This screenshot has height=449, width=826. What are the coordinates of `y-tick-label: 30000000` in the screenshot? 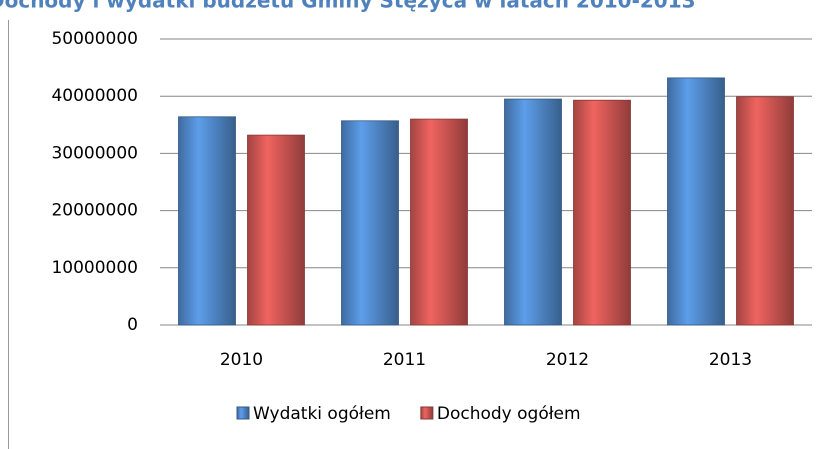 It's located at (94, 153).